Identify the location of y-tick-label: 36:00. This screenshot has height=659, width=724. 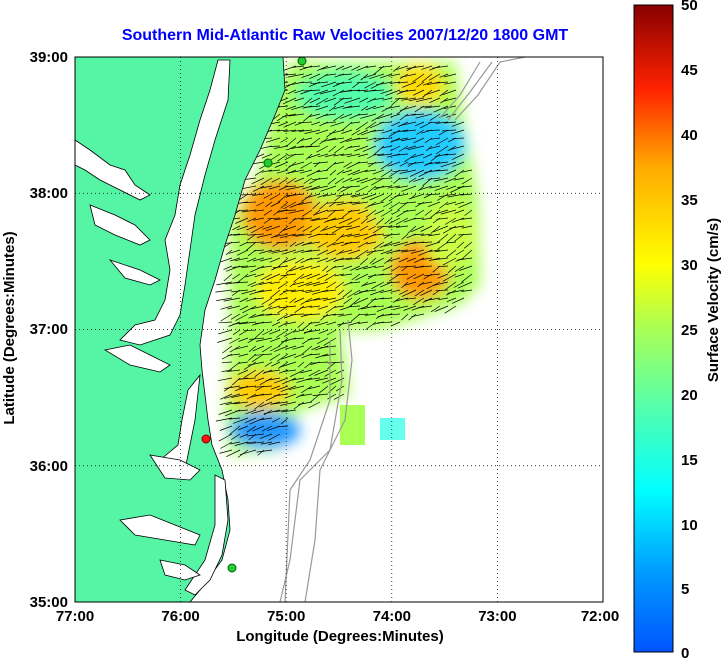
(49, 466).